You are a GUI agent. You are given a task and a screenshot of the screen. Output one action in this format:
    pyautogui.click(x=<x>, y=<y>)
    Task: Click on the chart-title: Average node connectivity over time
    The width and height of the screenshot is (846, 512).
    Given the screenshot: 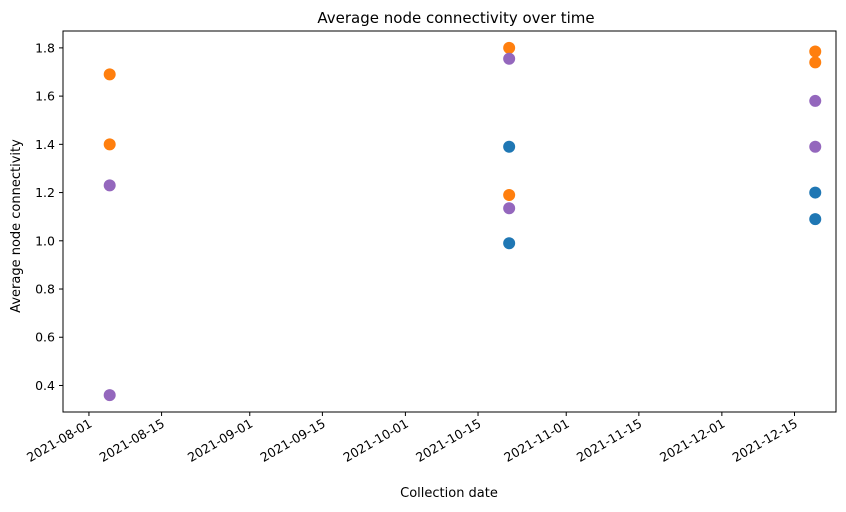 What is the action you would take?
    pyautogui.click(x=455, y=18)
    